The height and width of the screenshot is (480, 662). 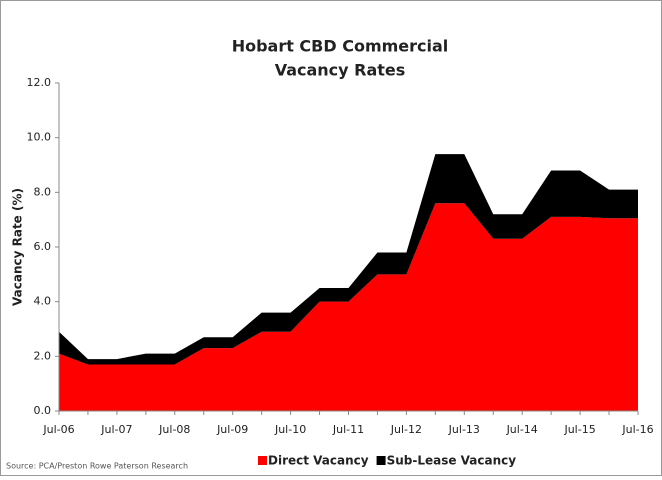 I want to click on chart-title: Vacancy Rates, so click(x=340, y=70).